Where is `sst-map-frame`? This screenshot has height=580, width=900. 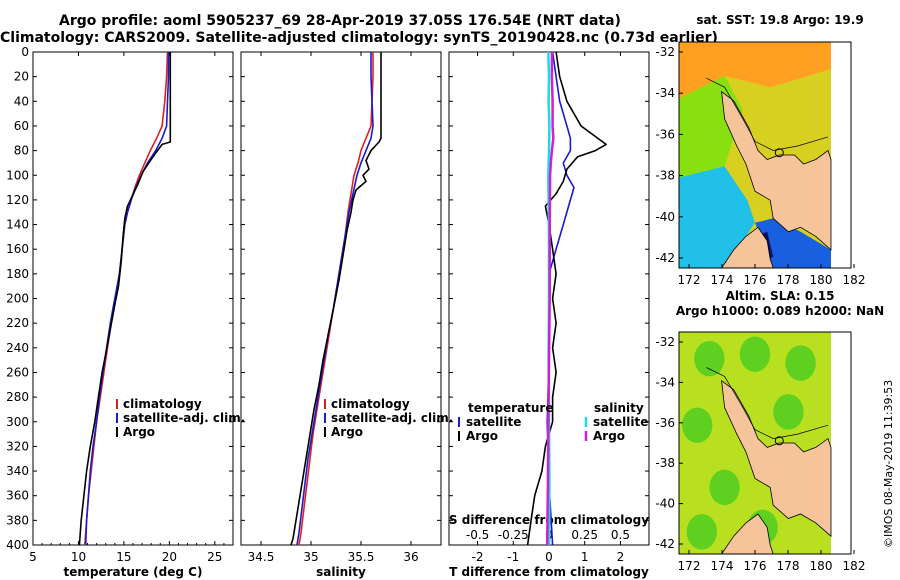
sst-map-frame is located at coordinates (765, 155).